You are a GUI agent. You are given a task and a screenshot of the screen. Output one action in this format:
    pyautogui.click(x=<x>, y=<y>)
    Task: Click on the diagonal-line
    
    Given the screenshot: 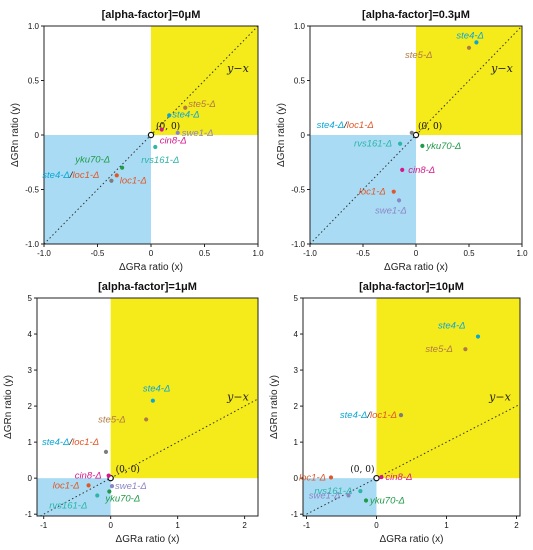 What is the action you would take?
    pyautogui.click(x=149, y=457)
    